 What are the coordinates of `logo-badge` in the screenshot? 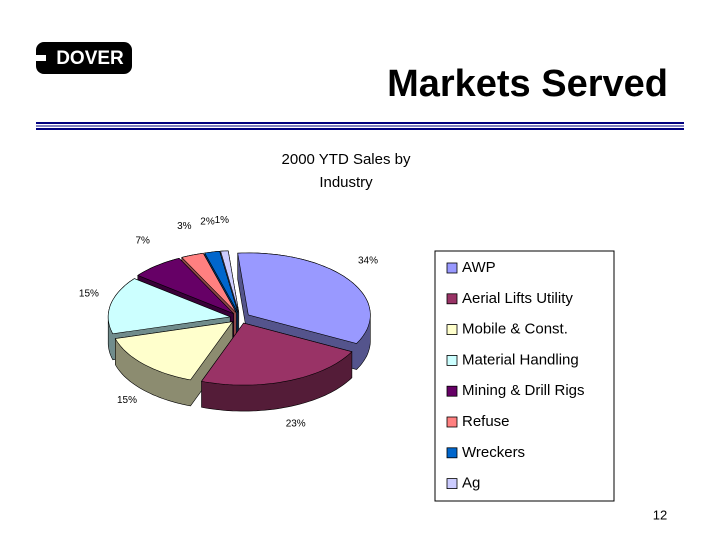 It's located at (84, 58).